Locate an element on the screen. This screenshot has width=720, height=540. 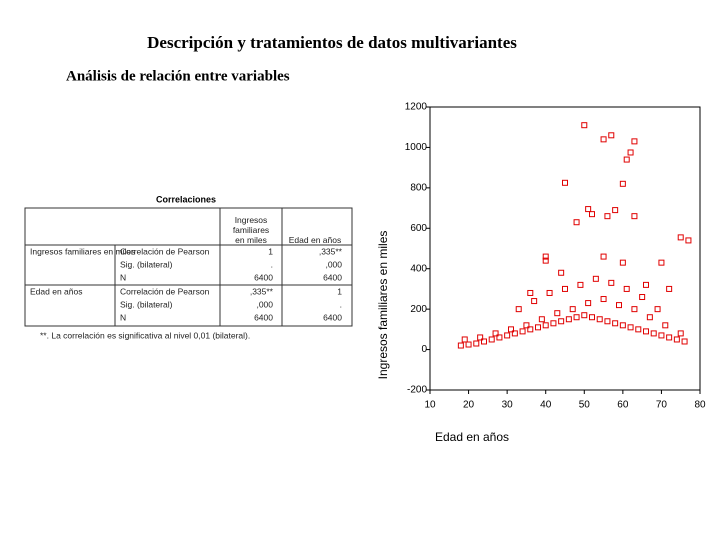
y-tick-label: 1000 is located at coordinates (416, 147).